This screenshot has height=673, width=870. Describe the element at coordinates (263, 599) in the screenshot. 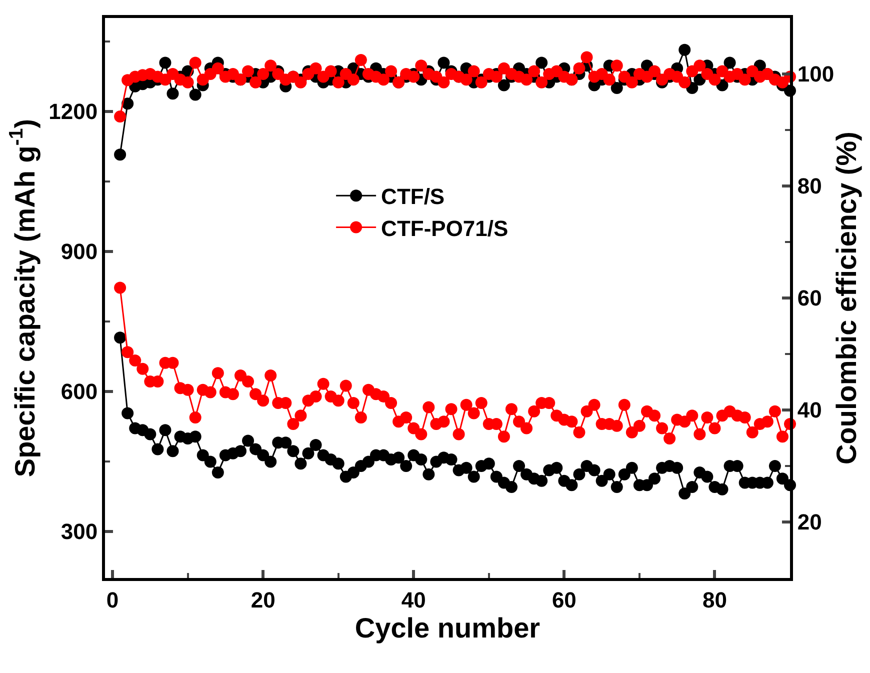

I see `x-tick-label: 20` at that location.